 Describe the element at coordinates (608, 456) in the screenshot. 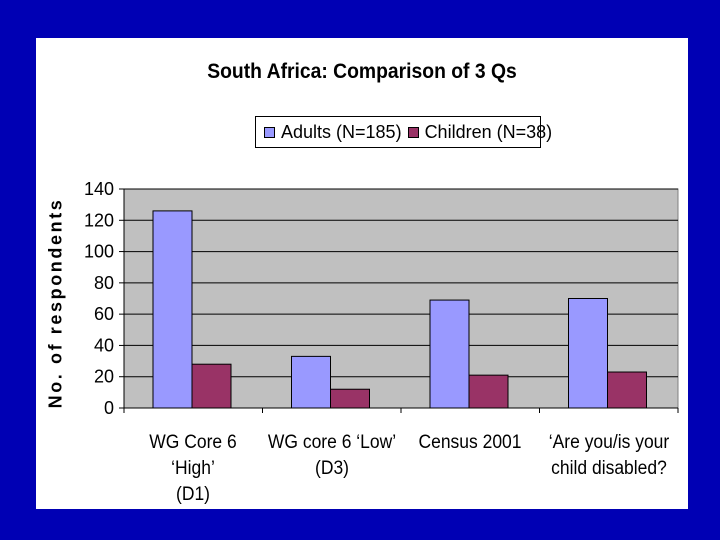

I see `x-tick-label: ‘Are you/is your child disabled?` at that location.